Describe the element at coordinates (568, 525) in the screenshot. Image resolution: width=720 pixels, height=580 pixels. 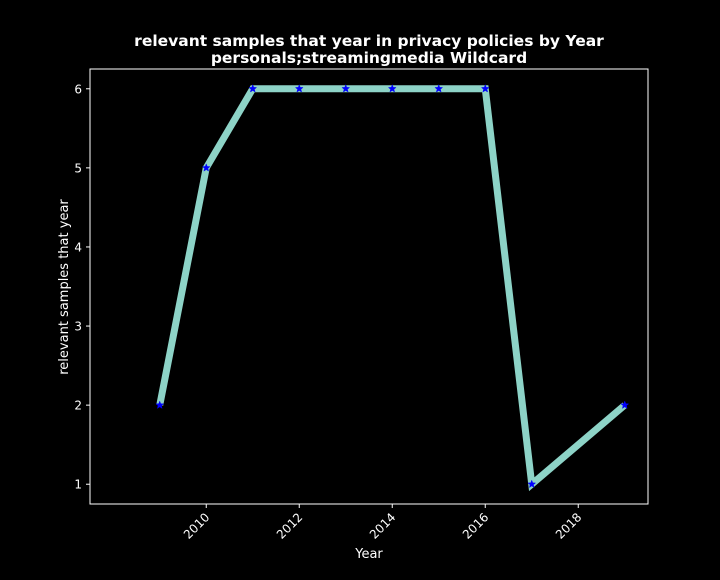
I see `x-tick-label: 2018` at that location.